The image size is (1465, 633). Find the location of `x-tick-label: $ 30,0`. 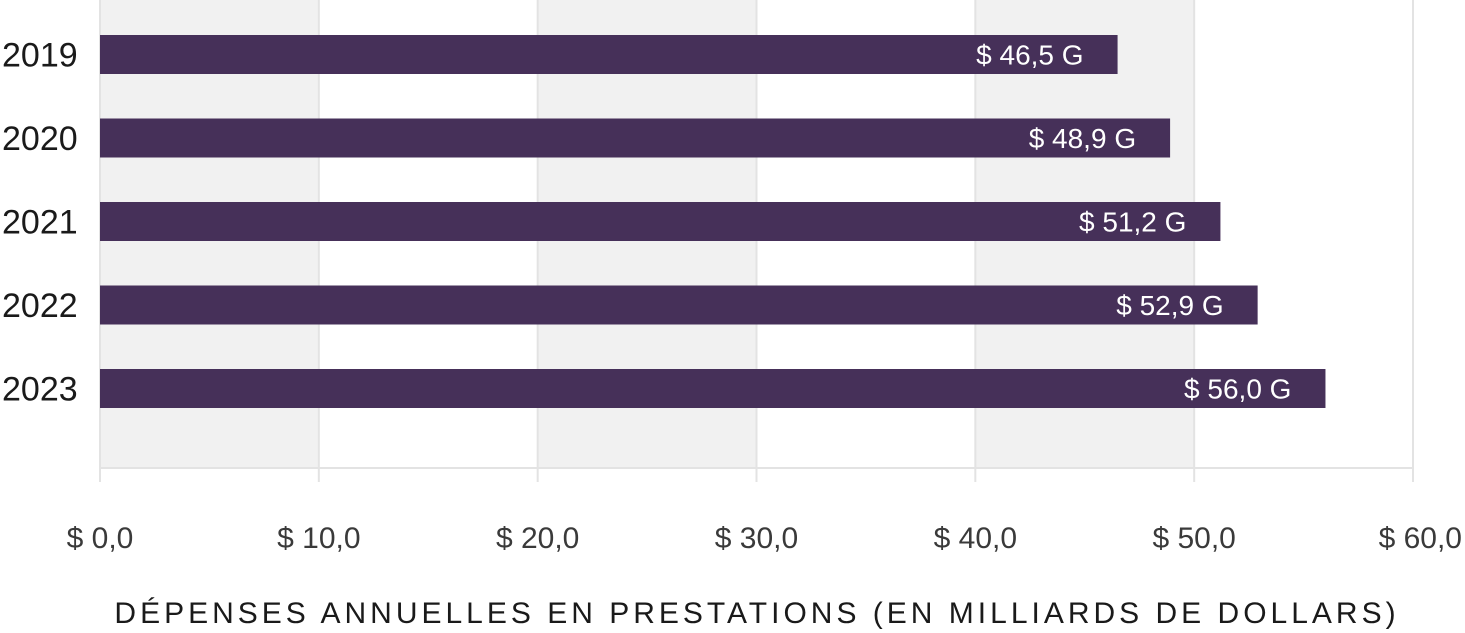

x-tick-label: $ 30,0 is located at coordinates (756, 538).